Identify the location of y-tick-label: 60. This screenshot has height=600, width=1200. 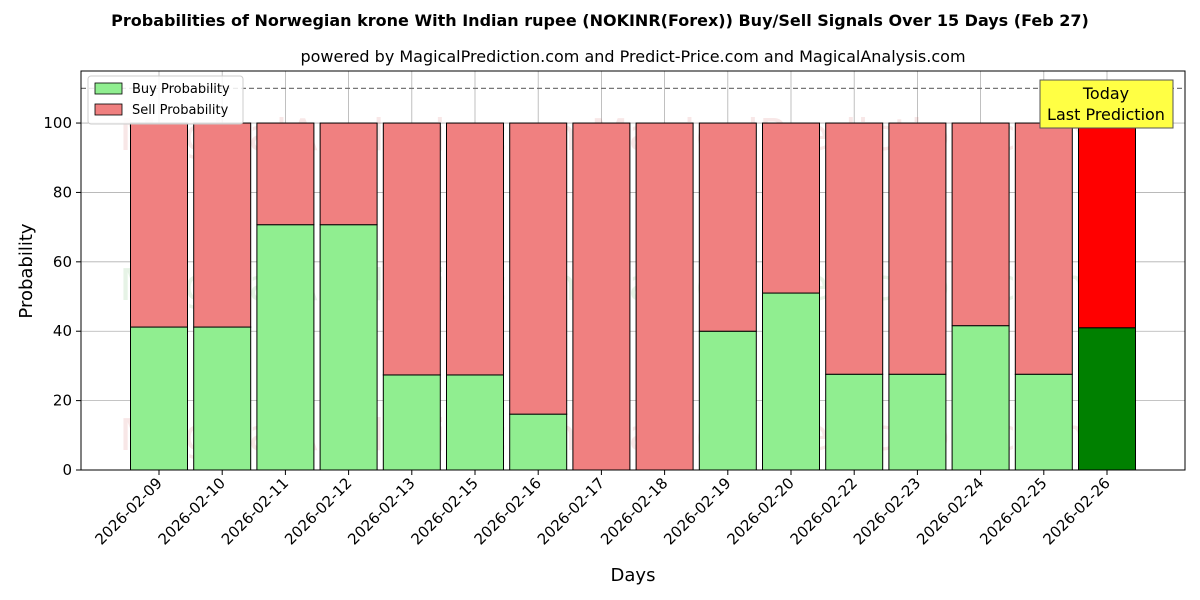
(62, 262).